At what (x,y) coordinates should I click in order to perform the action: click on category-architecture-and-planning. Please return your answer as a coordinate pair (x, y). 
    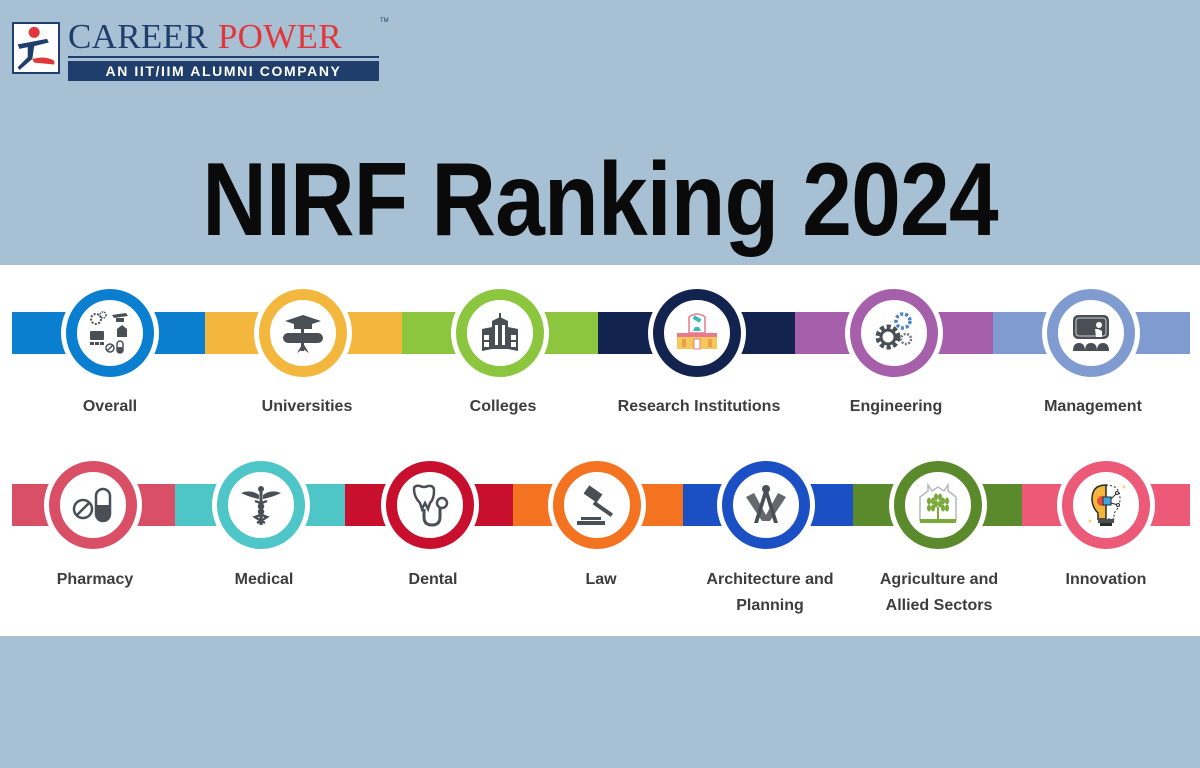
    Looking at the image, I should click on (766, 505).